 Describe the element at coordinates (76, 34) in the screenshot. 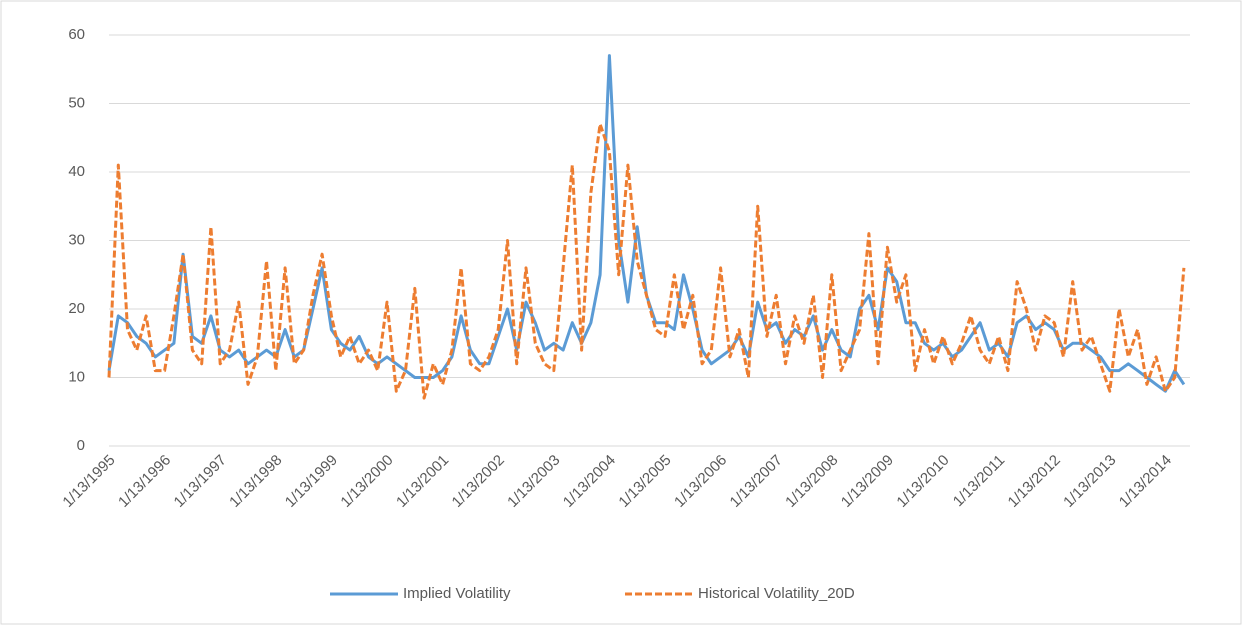

I see `y-tick-label: 60` at that location.